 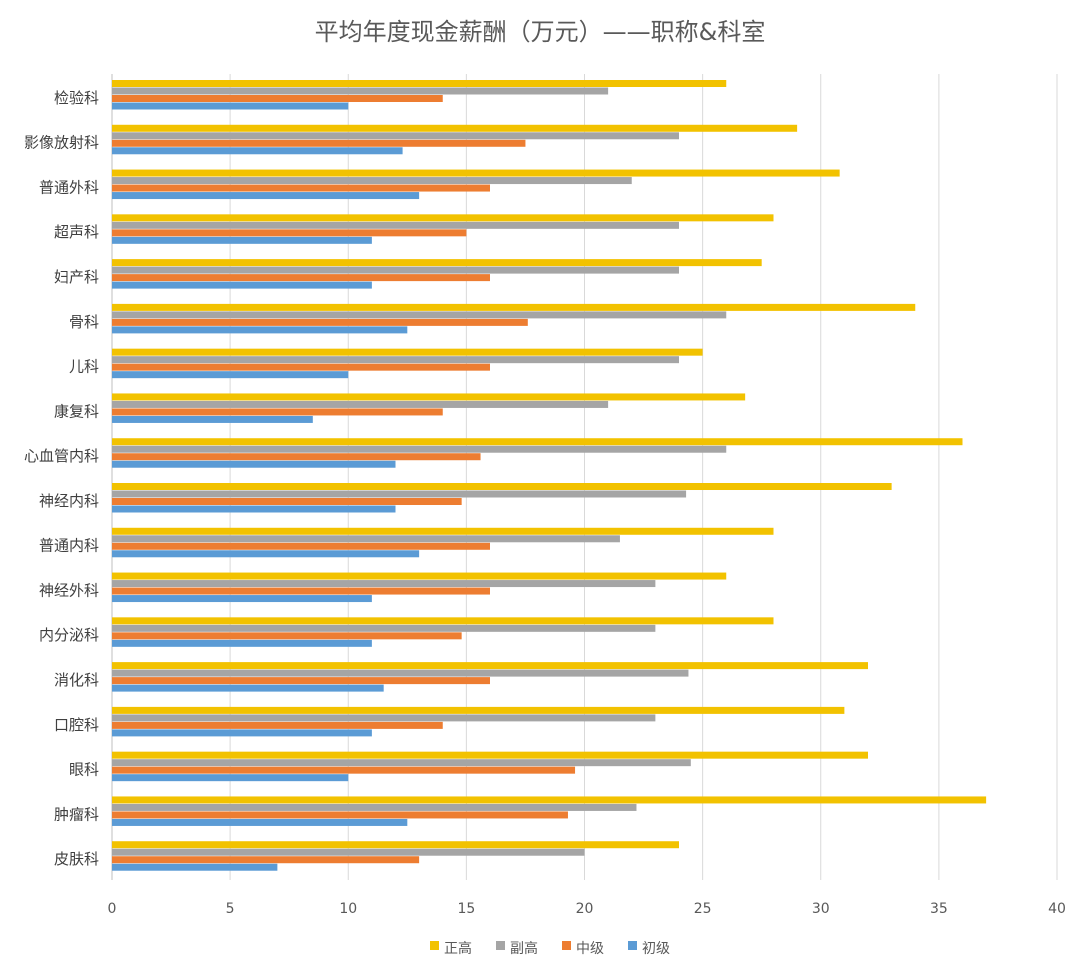 I want to click on bar-超声科-初级, so click(x=242, y=240).